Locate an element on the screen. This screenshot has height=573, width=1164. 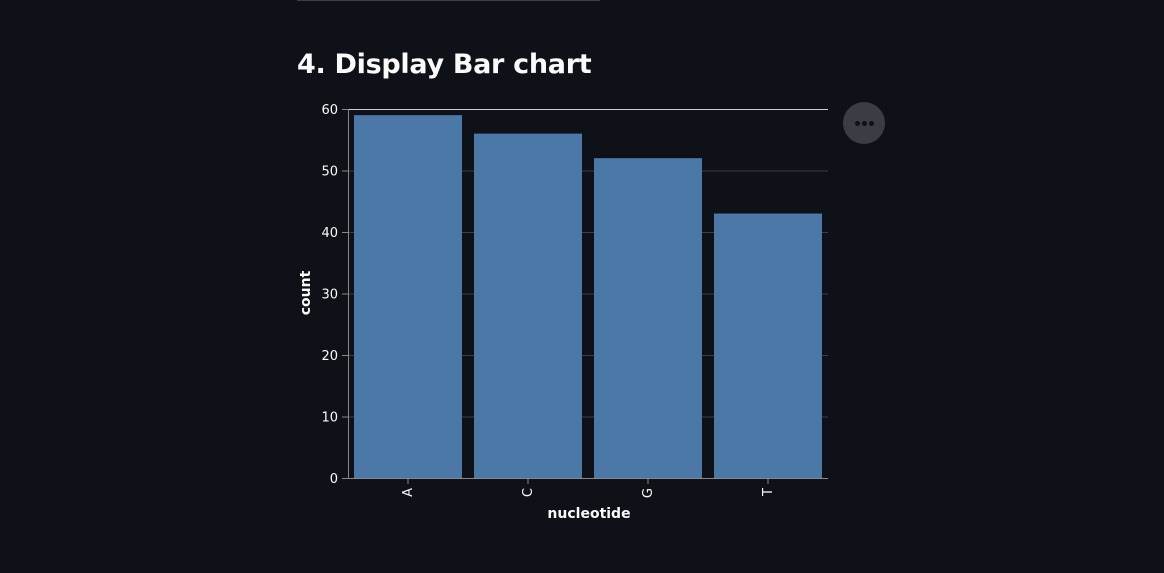
more-horizontal-icon is located at coordinates (864, 123).